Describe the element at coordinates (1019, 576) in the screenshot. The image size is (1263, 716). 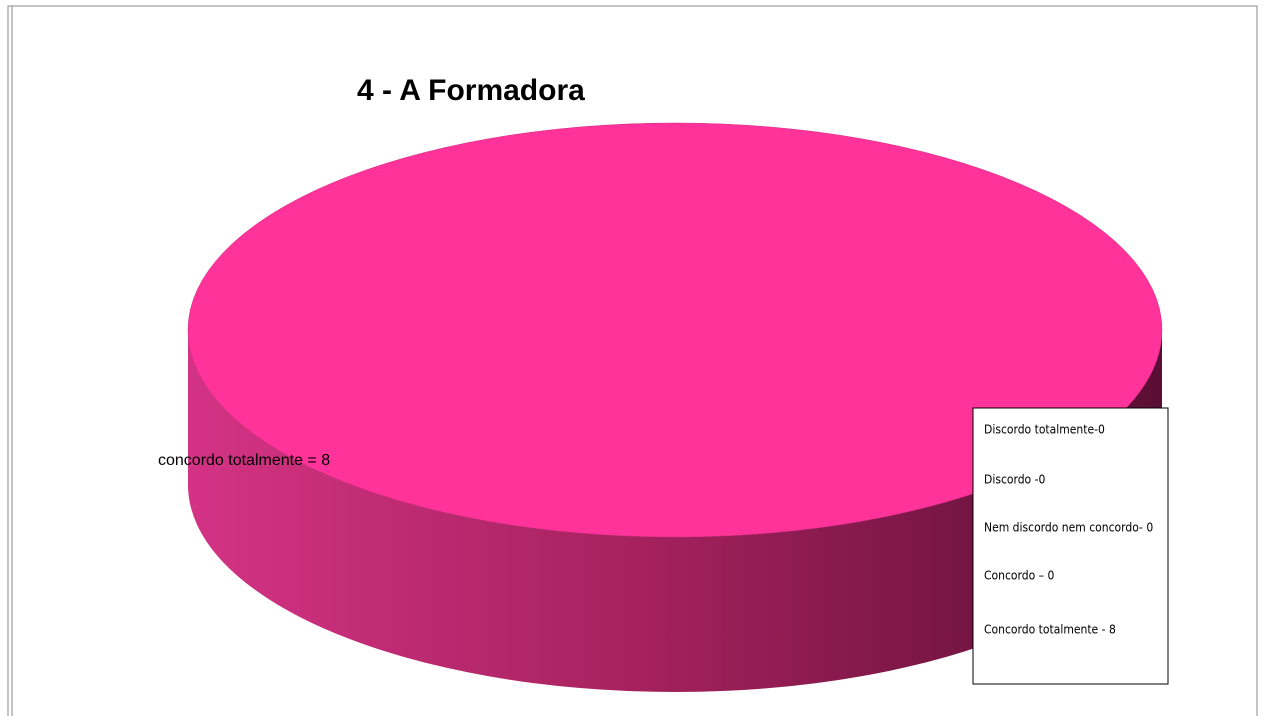
I see `legend-label: Concordo – 0` at that location.